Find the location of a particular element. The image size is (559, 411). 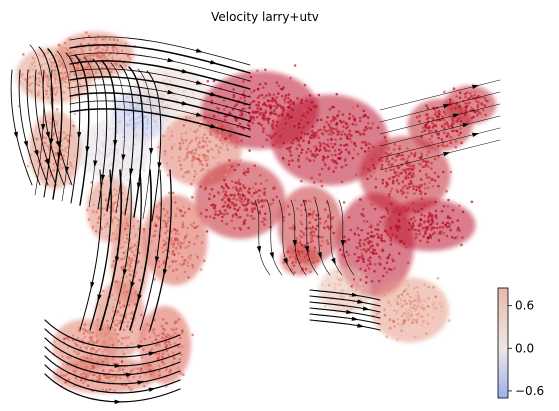

colorbar-gradient is located at coordinates (503, 343).